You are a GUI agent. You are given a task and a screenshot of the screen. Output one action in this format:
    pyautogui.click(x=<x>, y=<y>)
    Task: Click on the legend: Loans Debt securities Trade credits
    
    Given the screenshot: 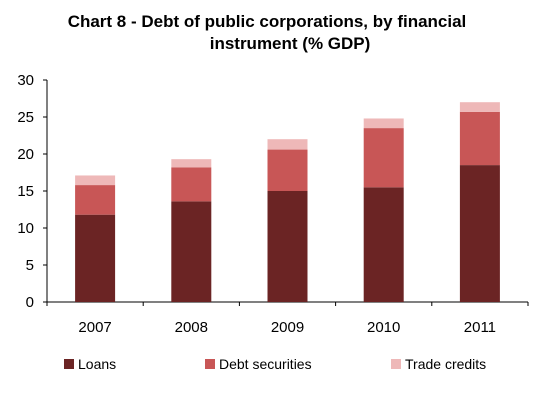 What is the action you would take?
    pyautogui.click(x=275, y=364)
    